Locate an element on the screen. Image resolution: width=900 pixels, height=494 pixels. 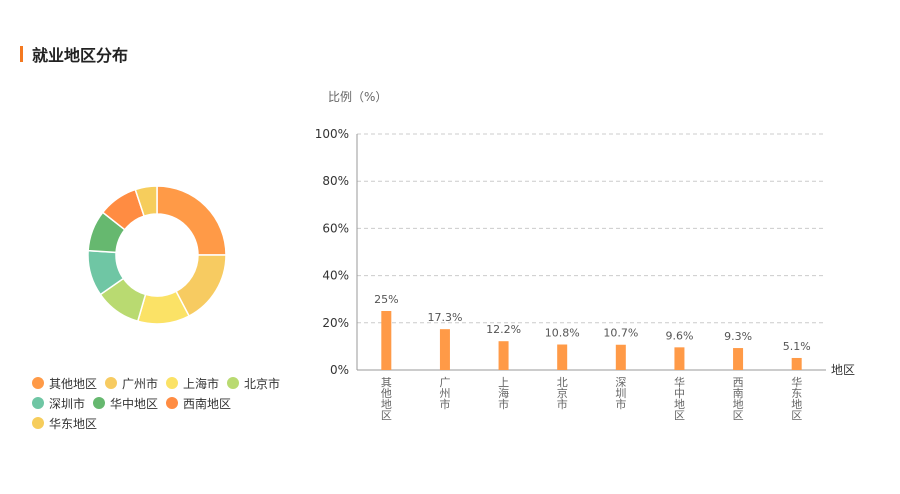
x-tick-label: 广州市 is located at coordinates (444, 393).